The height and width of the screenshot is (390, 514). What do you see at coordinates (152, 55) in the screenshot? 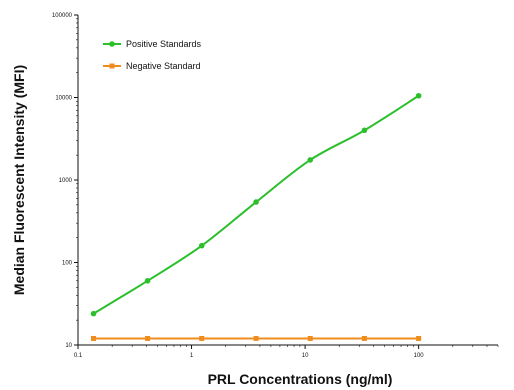
I see `legend: Positive Standards Negative Standard` at bounding box center [152, 55].